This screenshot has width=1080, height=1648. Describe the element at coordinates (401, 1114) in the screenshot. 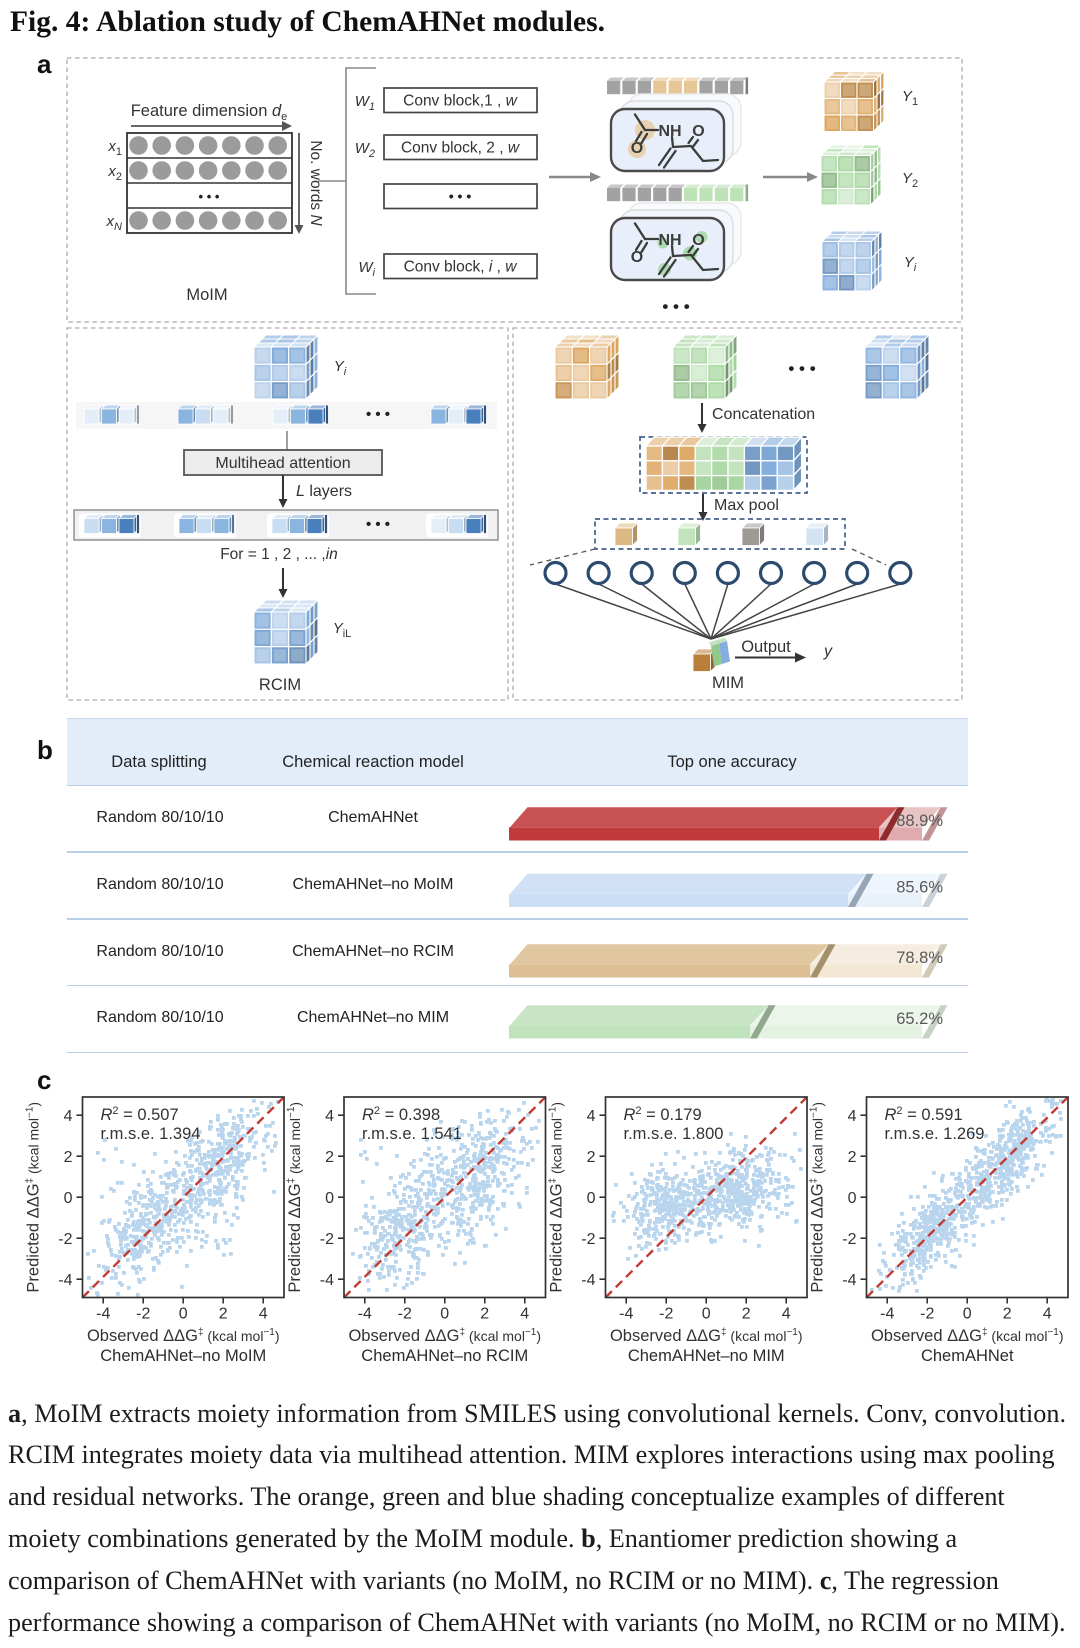

I see `svg-text: R2 = 0.398` at that location.